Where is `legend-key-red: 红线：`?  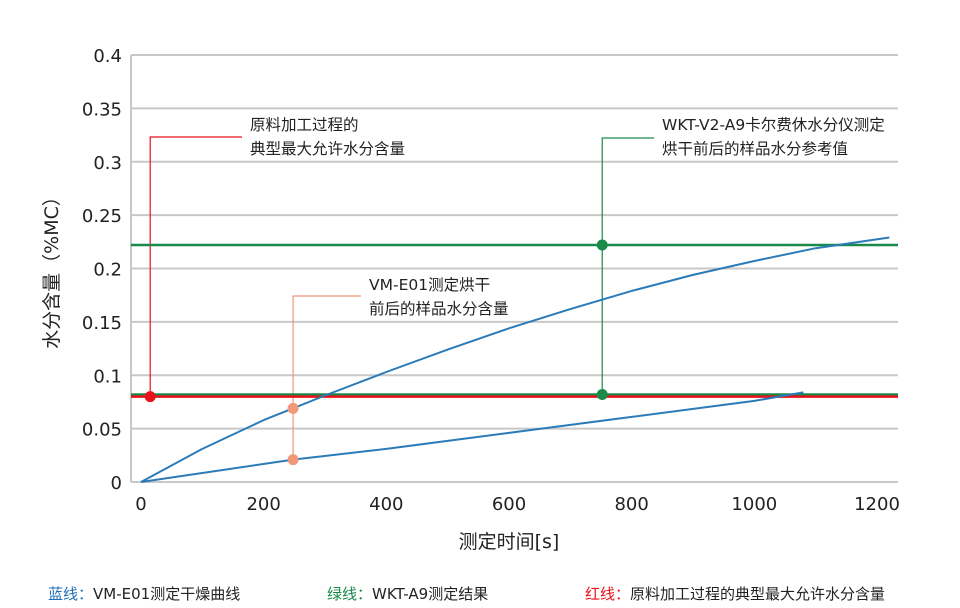 legend-key-red: 红线： is located at coordinates (608, 594).